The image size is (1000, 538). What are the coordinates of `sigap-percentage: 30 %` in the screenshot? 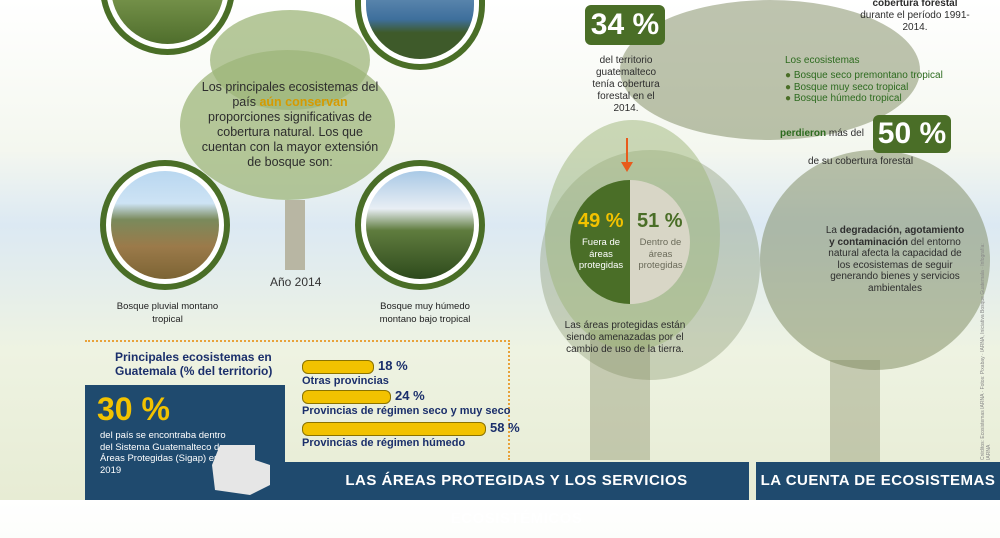 It's located at (133, 409).